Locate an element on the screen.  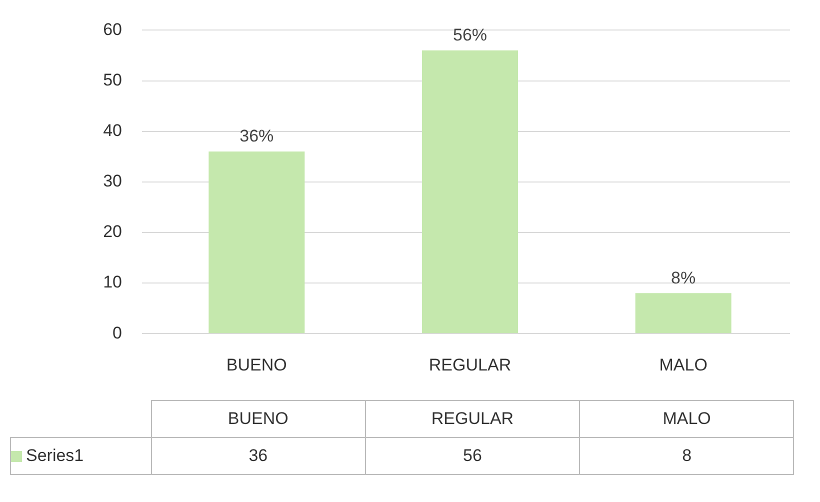
y-tick-label: 10 is located at coordinates (112, 282).